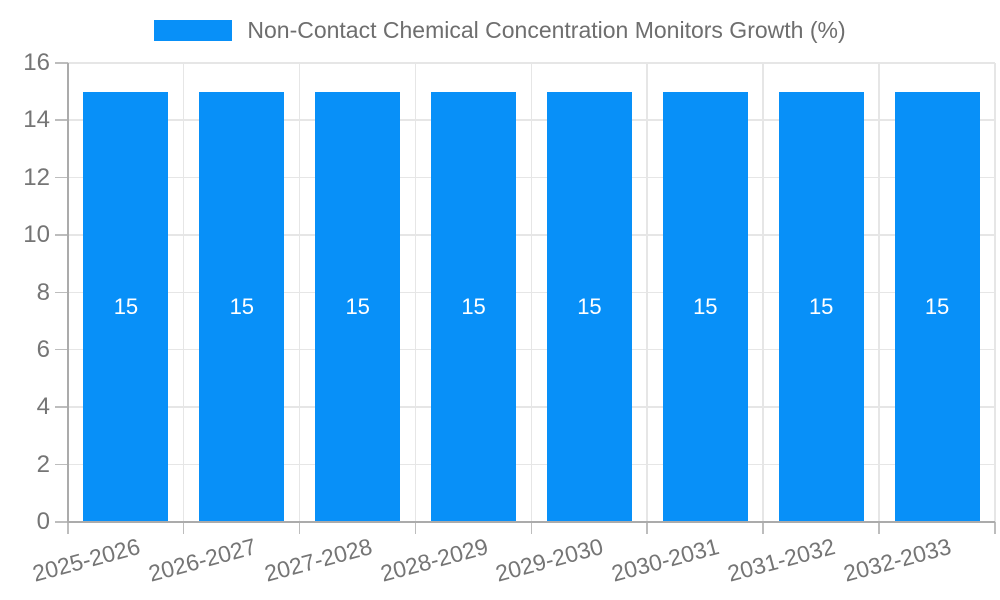 The width and height of the screenshot is (1000, 600). I want to click on x-axis-label: 2031-2032, so click(781, 560).